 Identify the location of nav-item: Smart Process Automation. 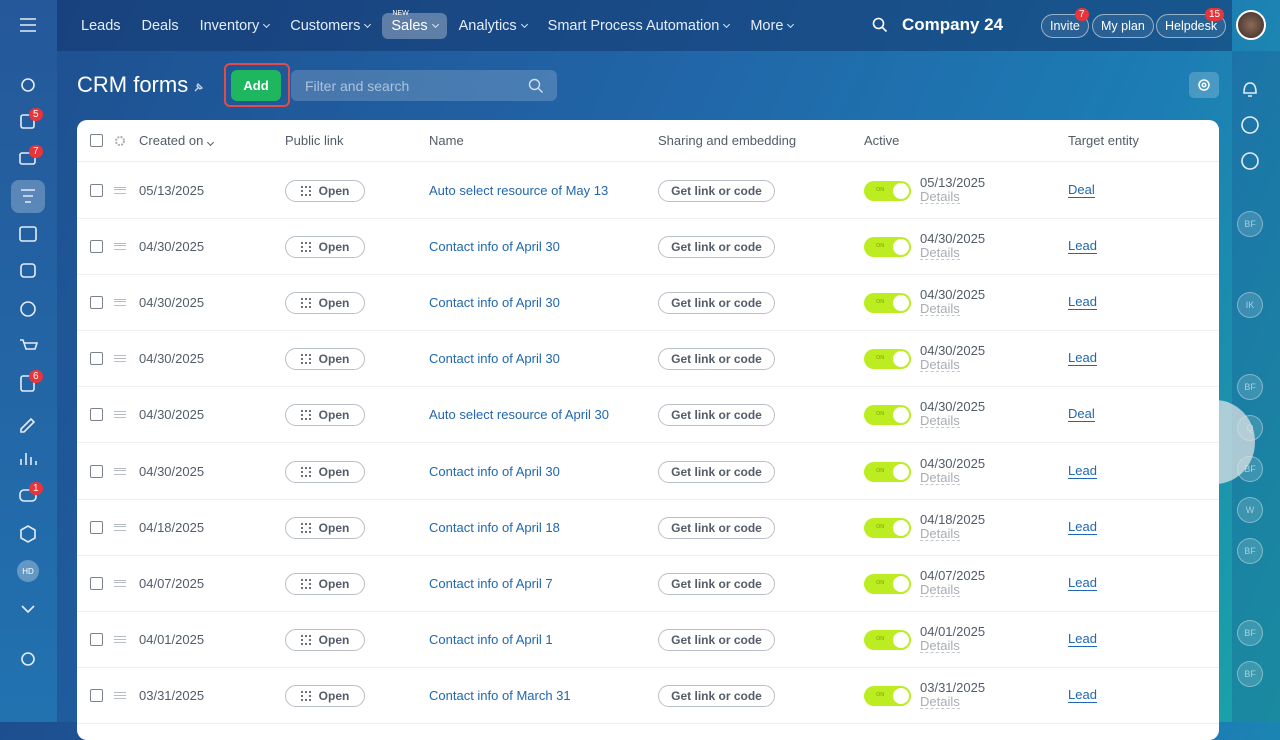
(639, 26).